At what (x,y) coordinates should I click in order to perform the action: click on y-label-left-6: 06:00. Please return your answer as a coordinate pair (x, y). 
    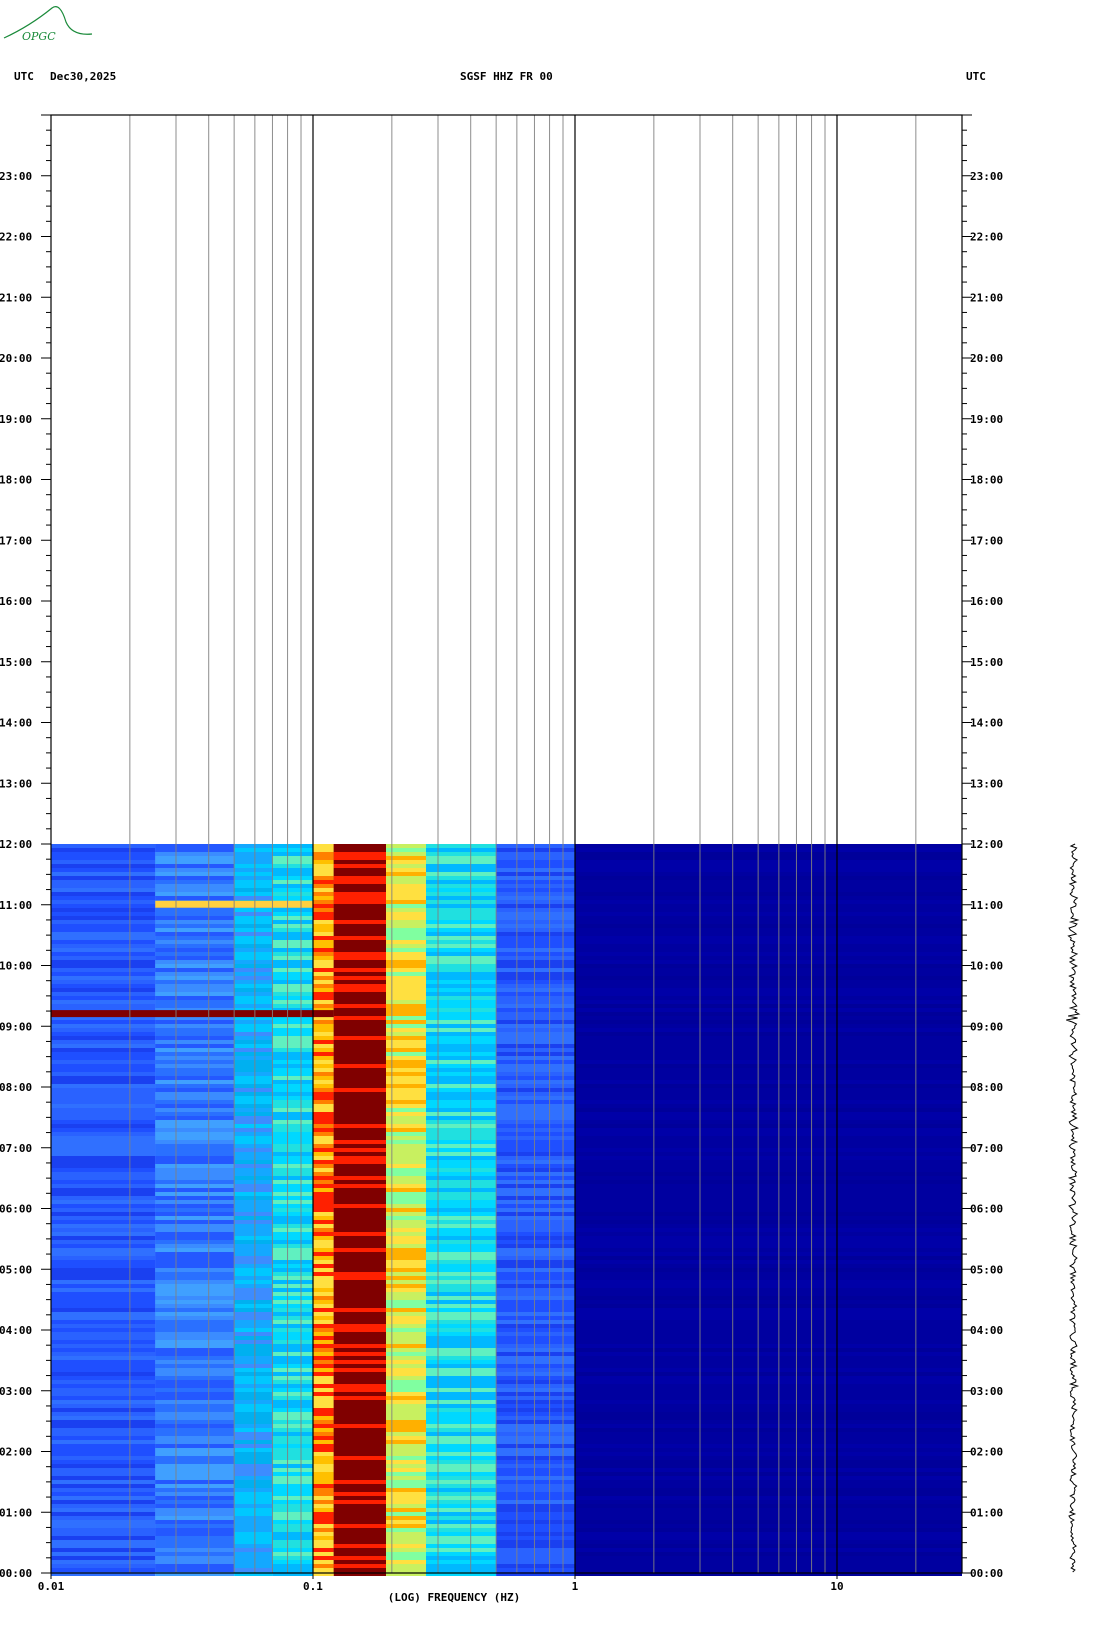
    Looking at the image, I should click on (16, 1209).